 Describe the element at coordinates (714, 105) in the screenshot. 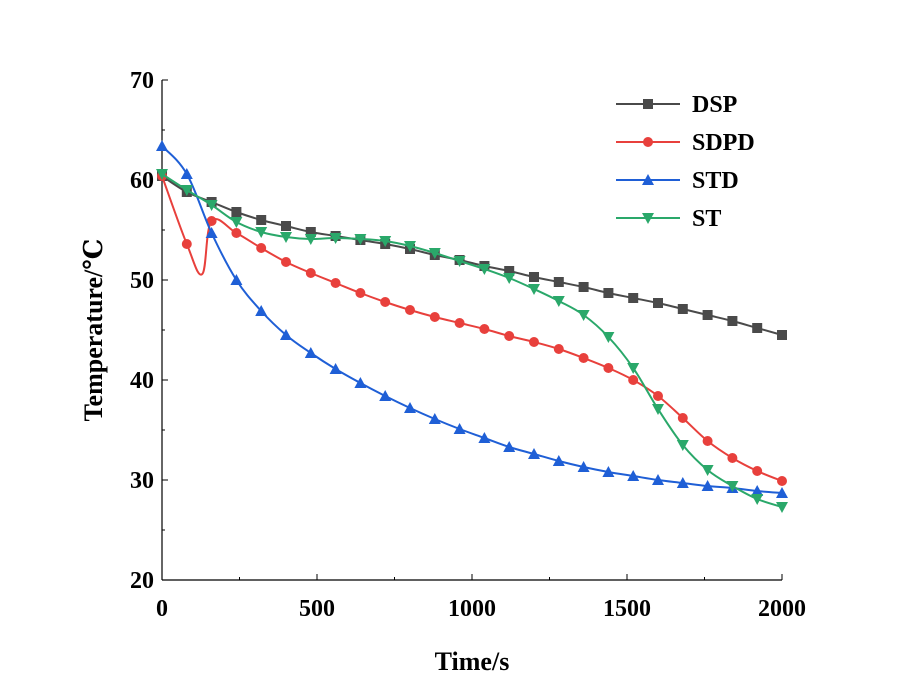

I see `legend-label-dsp: DSP` at that location.